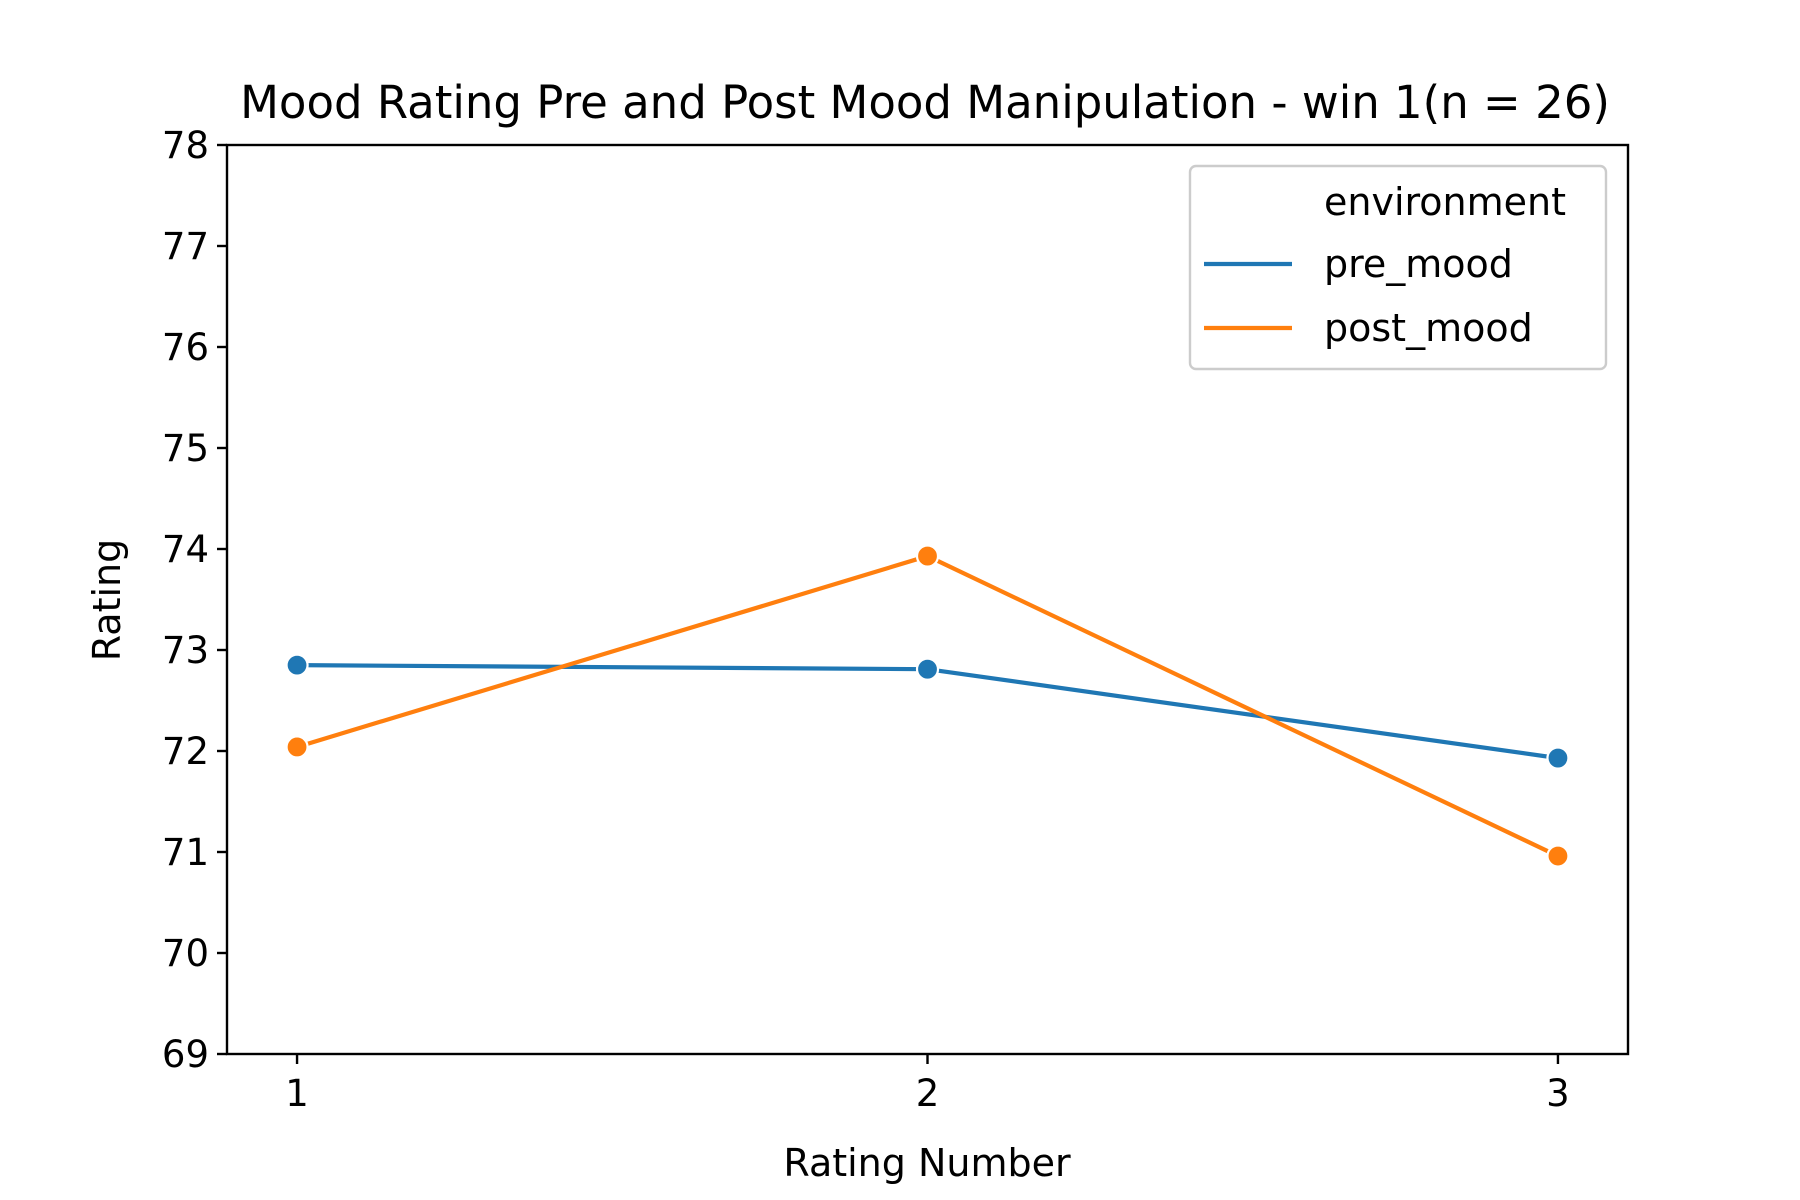 Image resolution: width=1800 pixels, height=1200 pixels. What do you see at coordinates (185, 145) in the screenshot?
I see `y-tick-label: 78` at bounding box center [185, 145].